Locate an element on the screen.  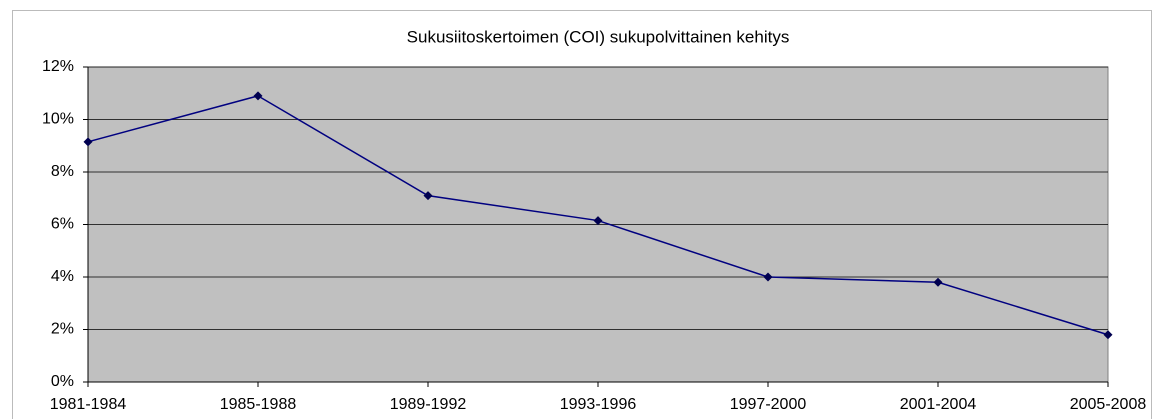
x-tick-label: 1985-1988 is located at coordinates (258, 404).